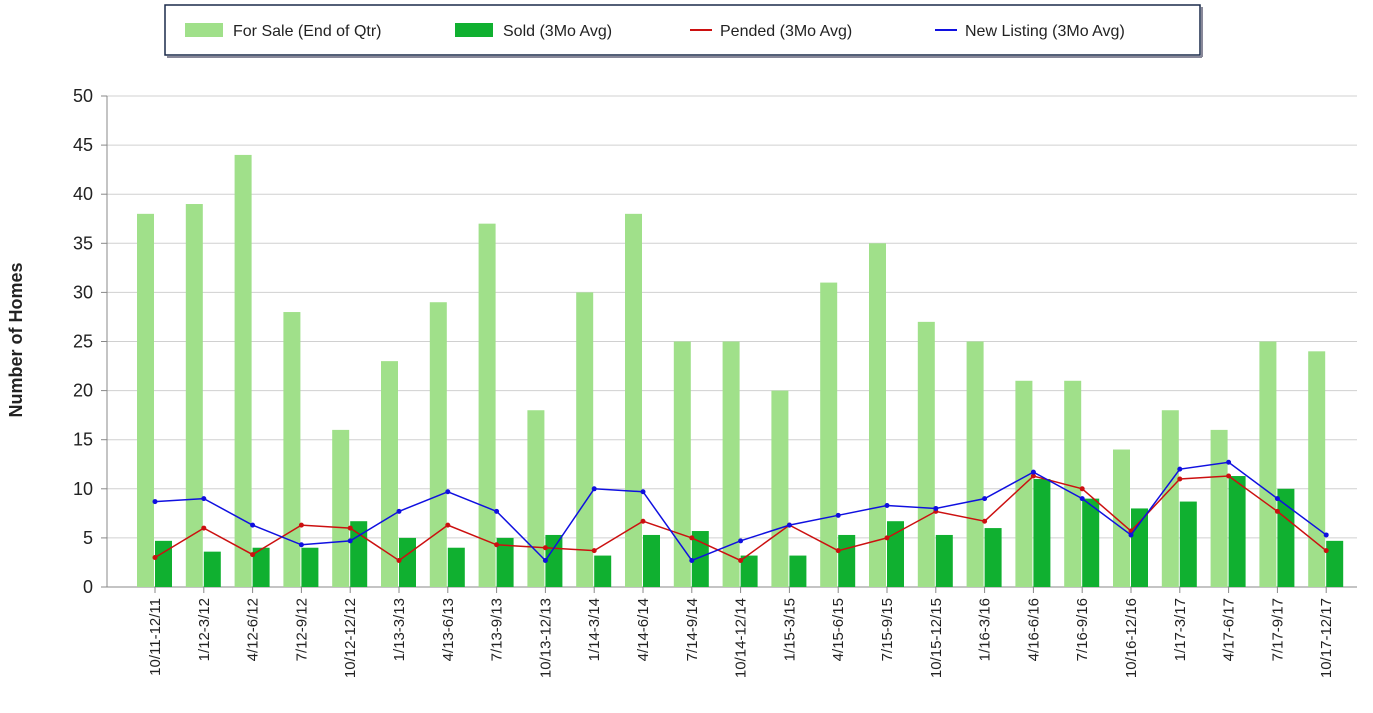 The image size is (1373, 713). What do you see at coordinates (887, 629) in the screenshot?
I see `x-tick-label: 7/15-9/15` at bounding box center [887, 629].